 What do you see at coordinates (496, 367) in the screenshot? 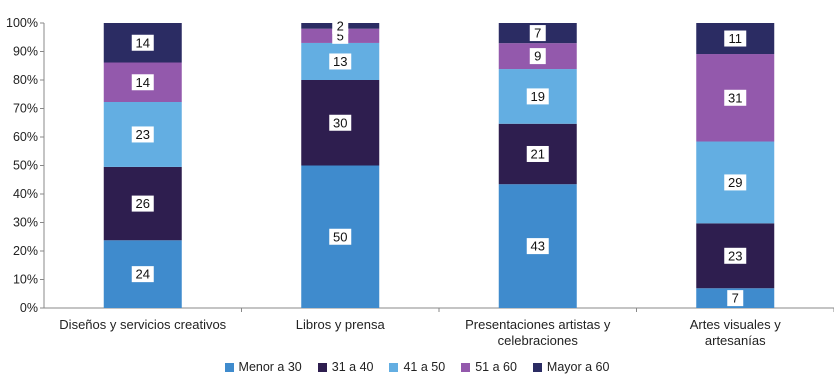
I see `legend-label: 51 a 60` at bounding box center [496, 367].